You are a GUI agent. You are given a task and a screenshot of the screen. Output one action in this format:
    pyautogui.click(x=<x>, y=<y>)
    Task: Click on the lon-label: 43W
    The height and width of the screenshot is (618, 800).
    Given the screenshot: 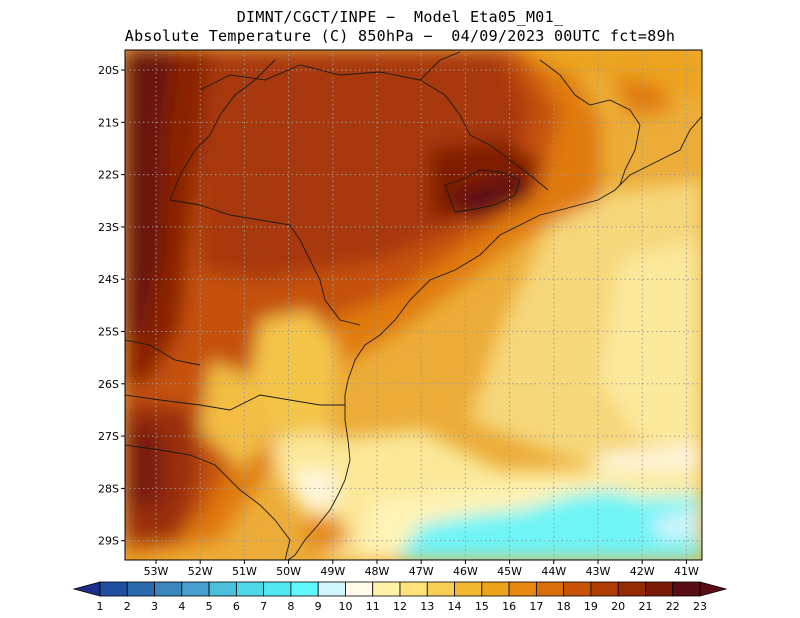 What is the action you would take?
    pyautogui.click(x=598, y=571)
    